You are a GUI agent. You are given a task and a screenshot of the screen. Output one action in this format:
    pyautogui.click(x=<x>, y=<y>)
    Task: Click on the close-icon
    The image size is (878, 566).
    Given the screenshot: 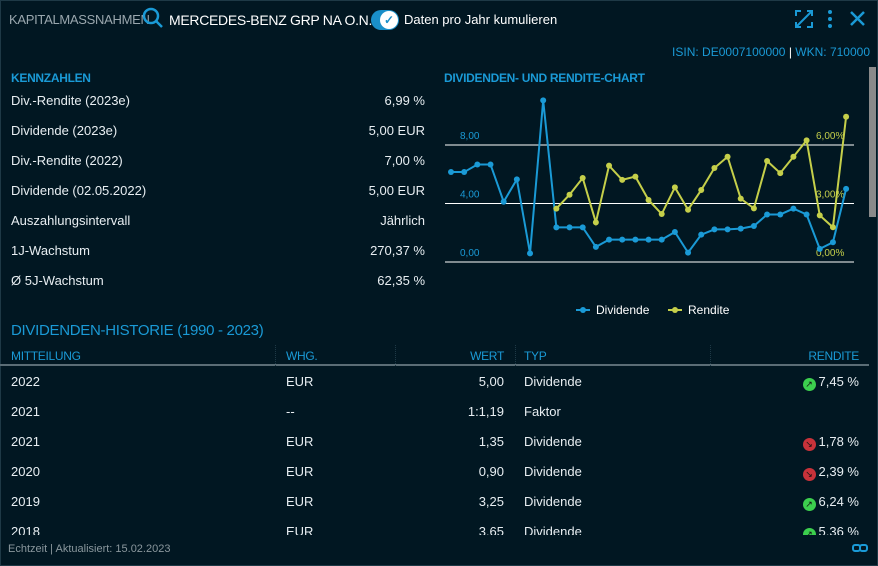 What is the action you would take?
    pyautogui.click(x=857, y=20)
    